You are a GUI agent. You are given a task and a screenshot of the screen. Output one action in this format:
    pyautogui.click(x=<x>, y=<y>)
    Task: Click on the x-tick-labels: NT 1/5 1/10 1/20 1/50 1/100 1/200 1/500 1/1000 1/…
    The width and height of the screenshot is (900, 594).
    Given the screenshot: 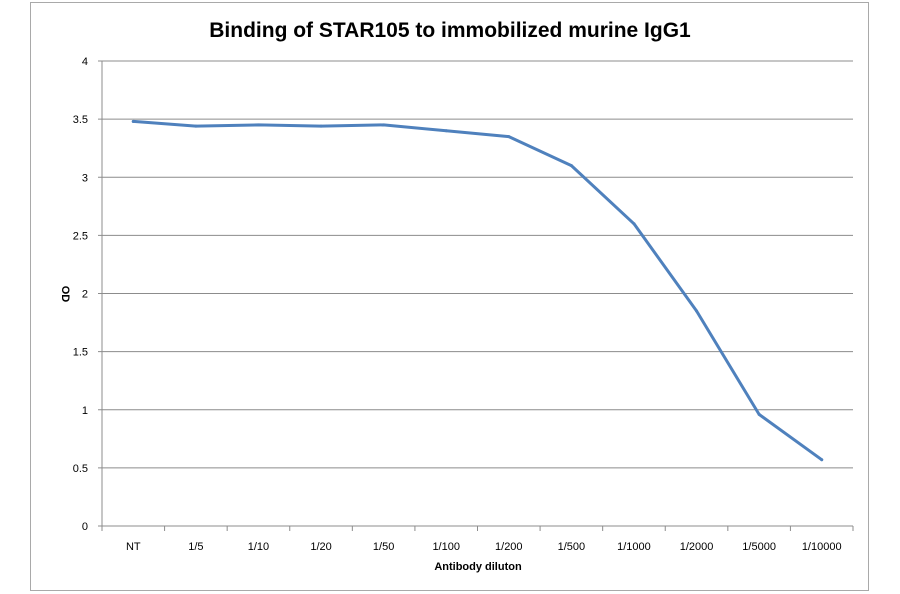 What is the action you would take?
    pyautogui.click(x=484, y=547)
    